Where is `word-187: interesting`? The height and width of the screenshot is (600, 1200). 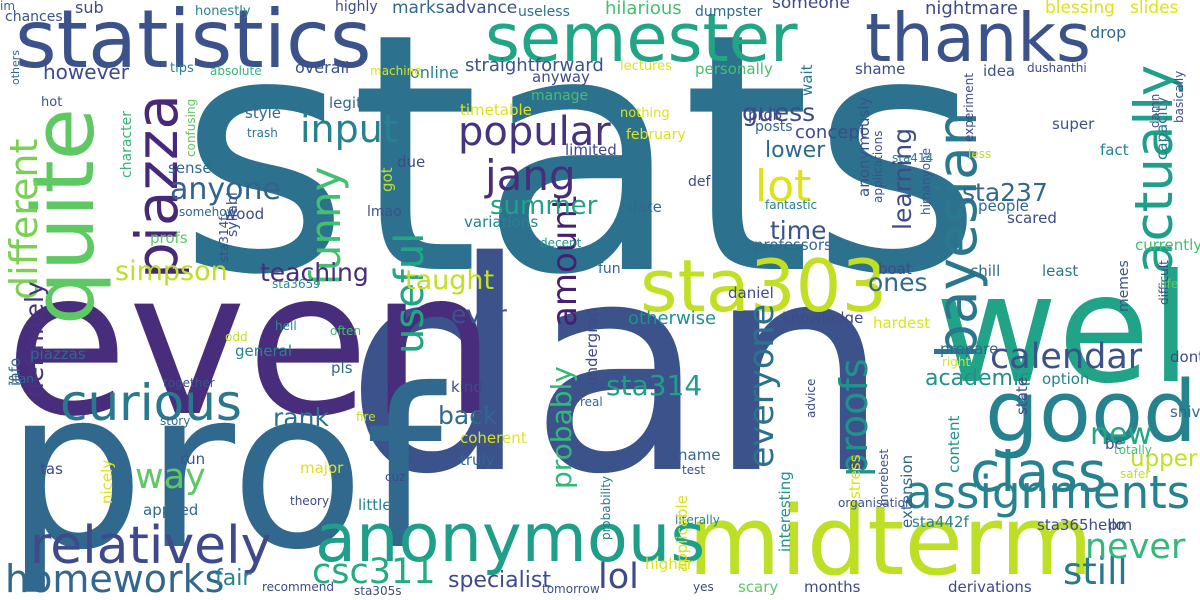
word-187: interesting is located at coordinates (785, 511).